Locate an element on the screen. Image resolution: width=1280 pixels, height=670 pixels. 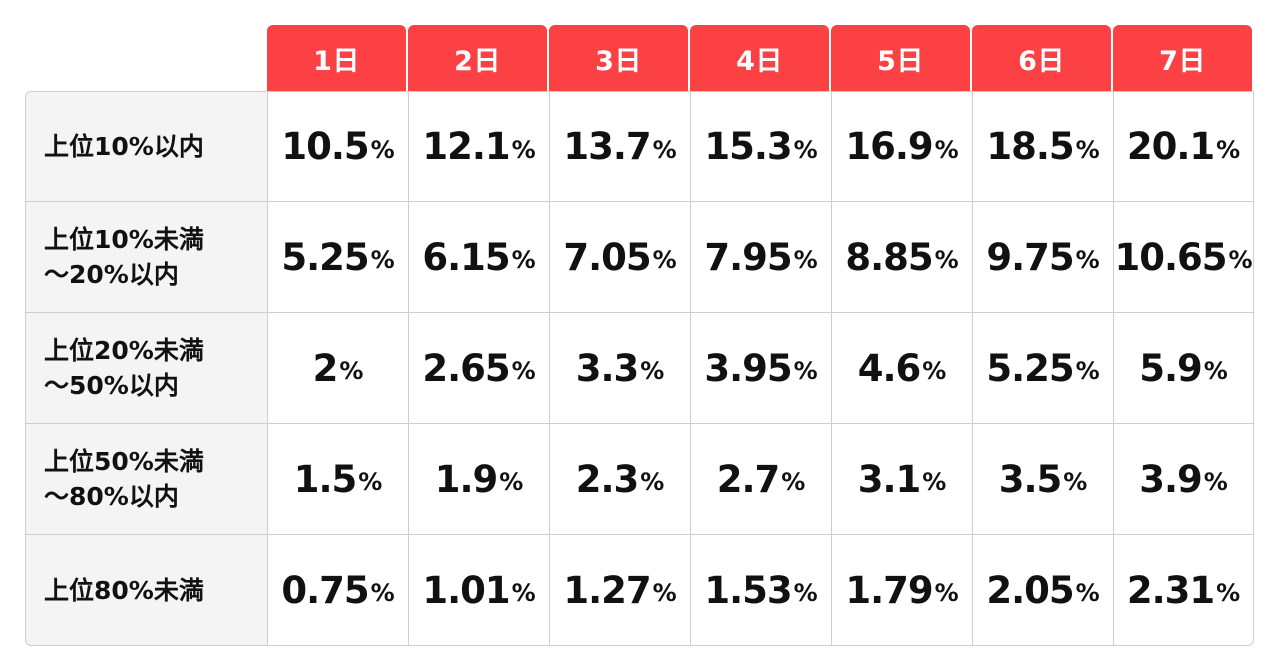
day-header-7: 7日 is located at coordinates (1182, 58).